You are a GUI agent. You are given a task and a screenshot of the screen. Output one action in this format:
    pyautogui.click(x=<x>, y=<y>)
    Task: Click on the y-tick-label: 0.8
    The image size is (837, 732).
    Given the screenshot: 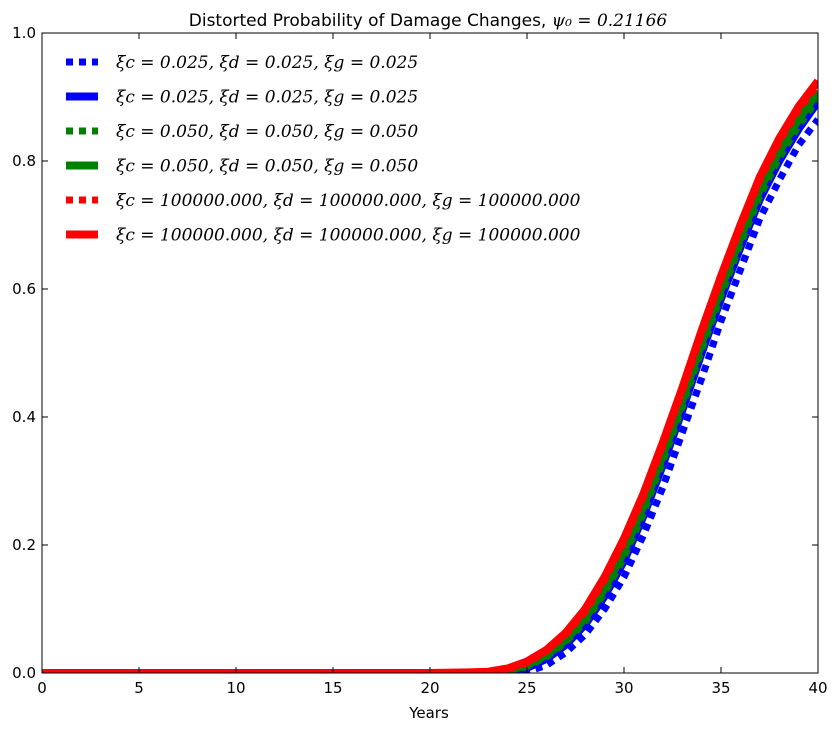 What is the action you would take?
    pyautogui.click(x=24, y=161)
    